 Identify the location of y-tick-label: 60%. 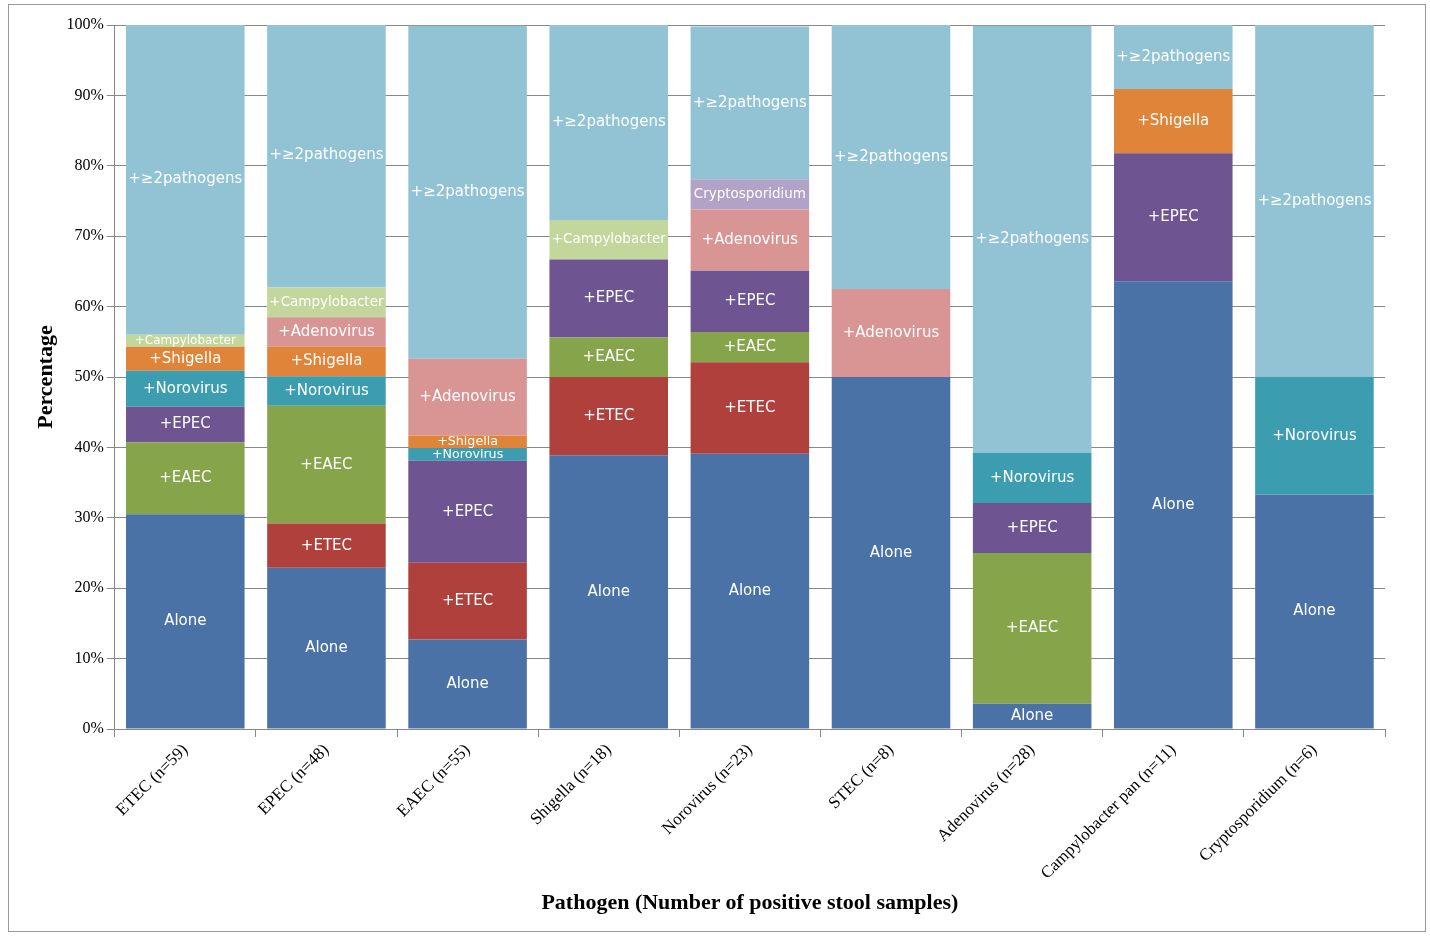
(89, 305).